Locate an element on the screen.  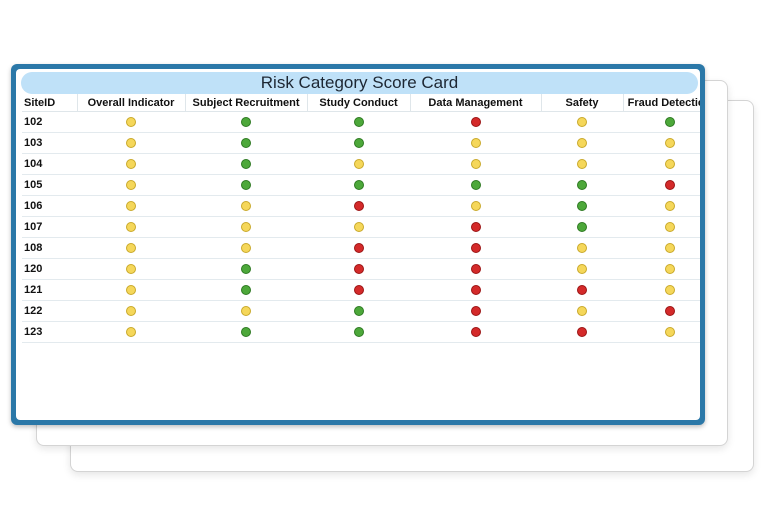
table-row: 106 is located at coordinates (361, 206).